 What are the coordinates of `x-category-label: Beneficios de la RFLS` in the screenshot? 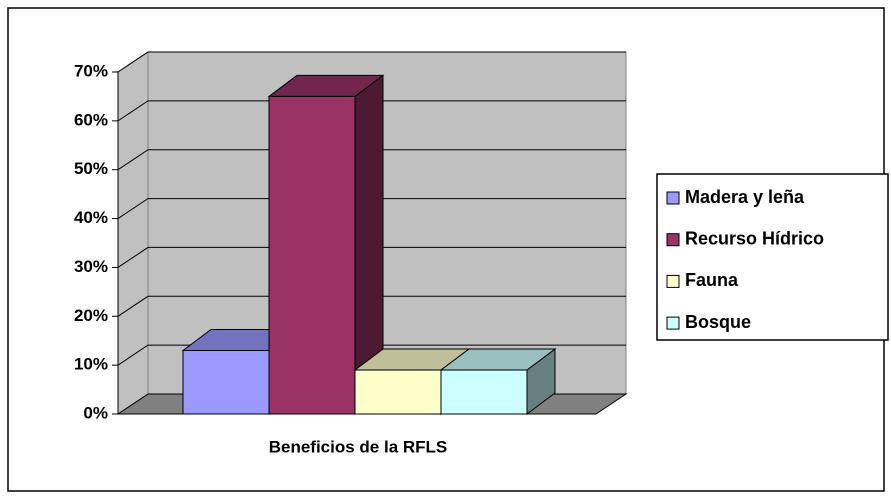 It's located at (358, 446).